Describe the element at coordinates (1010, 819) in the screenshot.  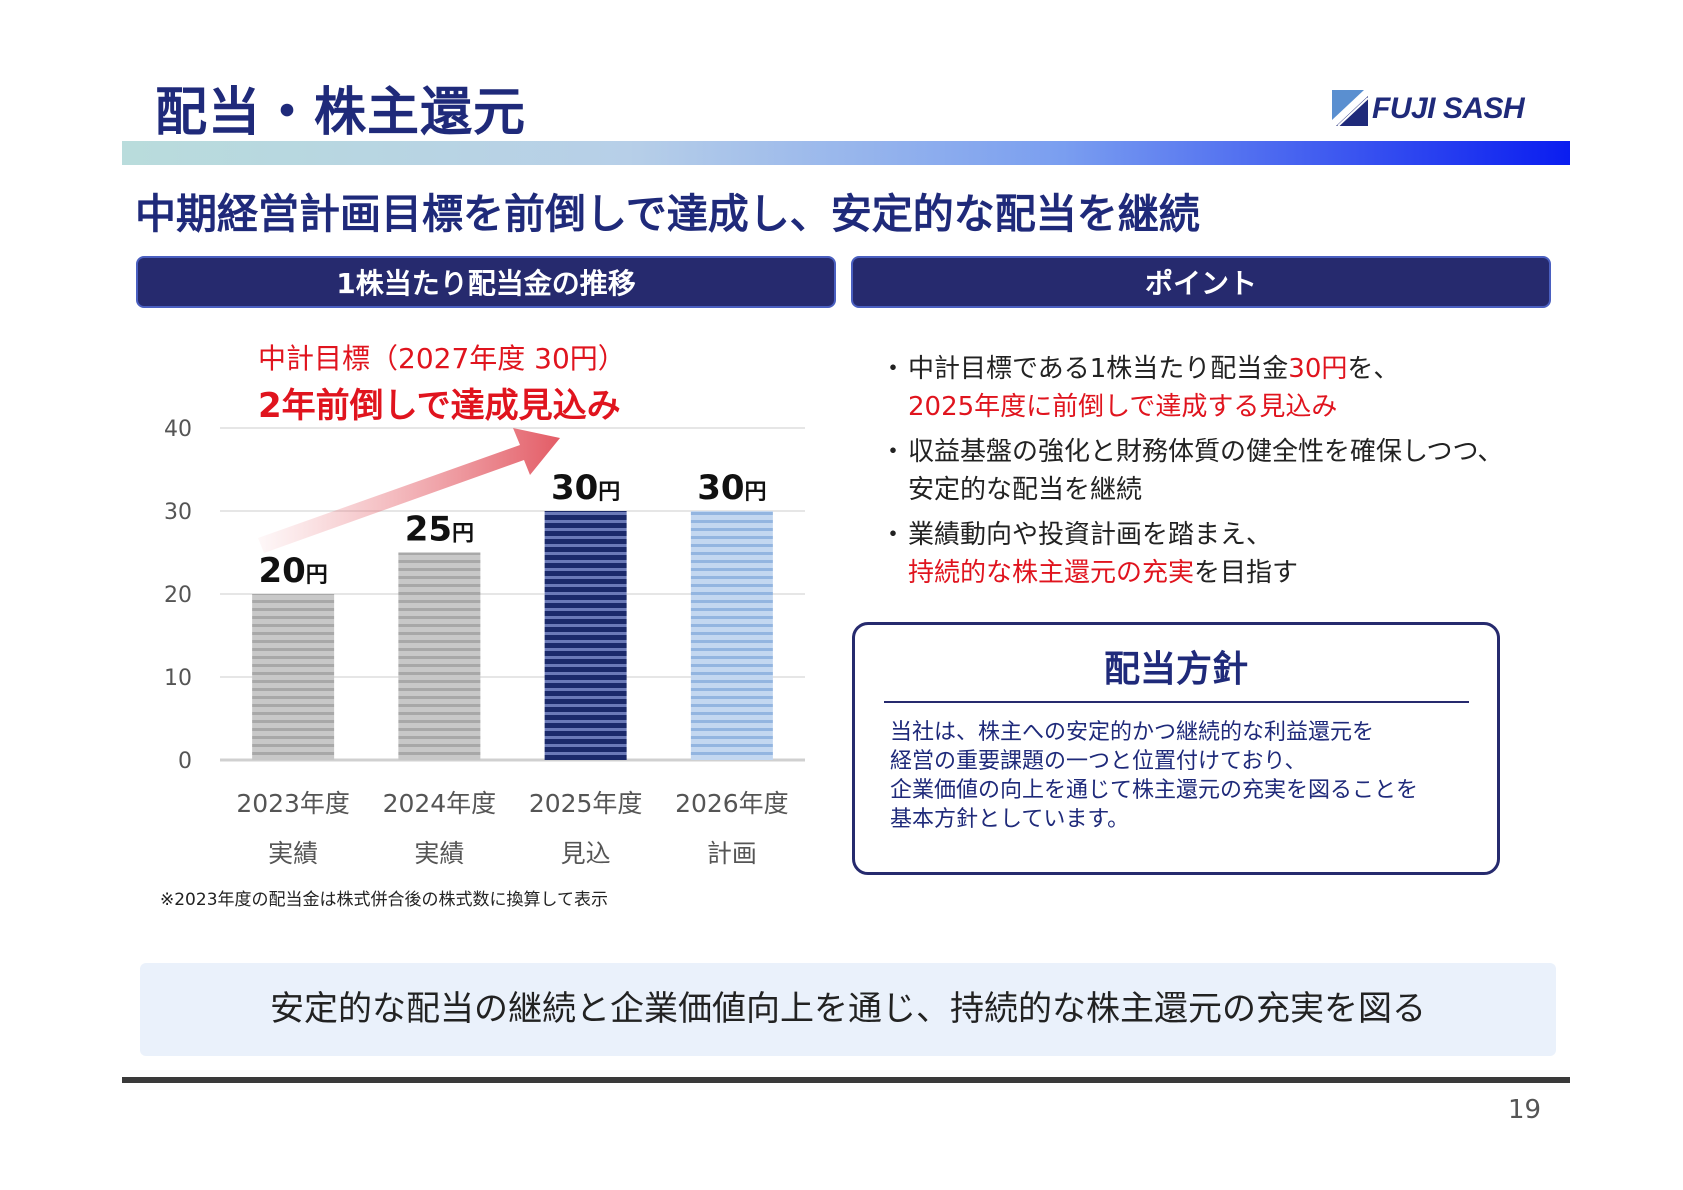
I see `policy-line: 基本方針としています。` at that location.